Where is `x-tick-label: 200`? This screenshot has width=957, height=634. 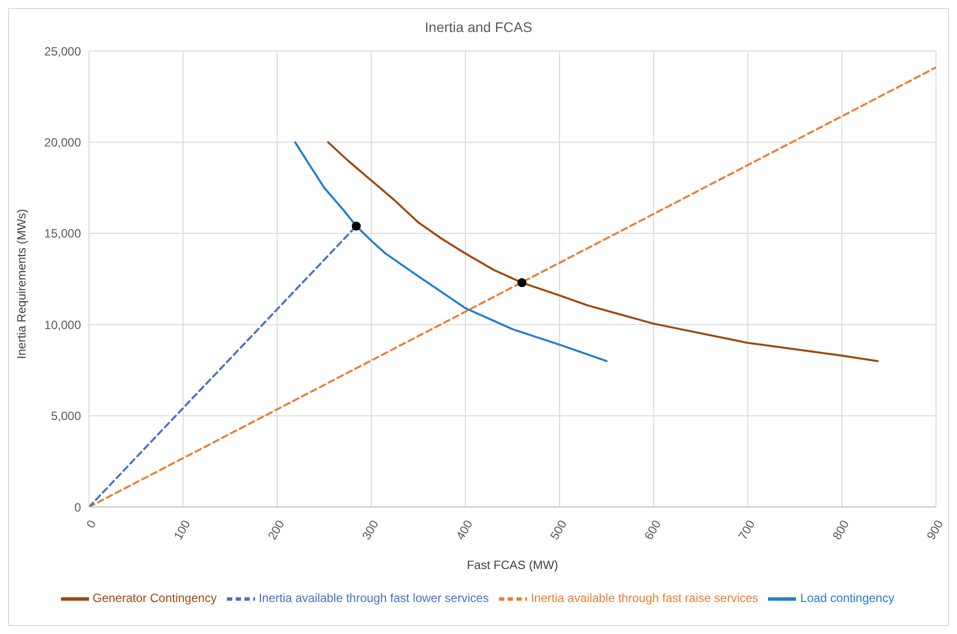 x-tick-label: 200 is located at coordinates (276, 529).